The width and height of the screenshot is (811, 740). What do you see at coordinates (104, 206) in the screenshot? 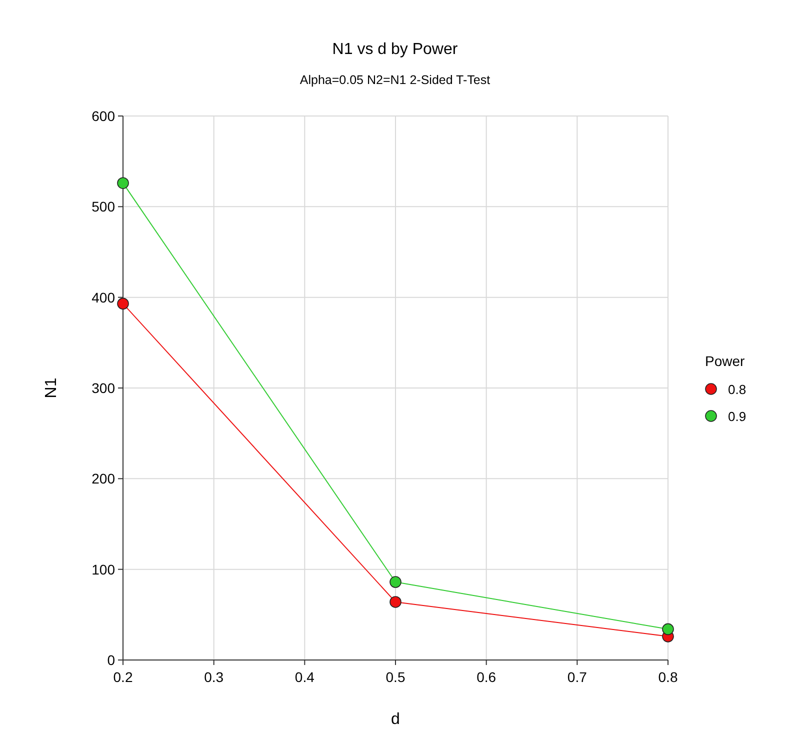
I see `y-tick-label: 500` at bounding box center [104, 206].